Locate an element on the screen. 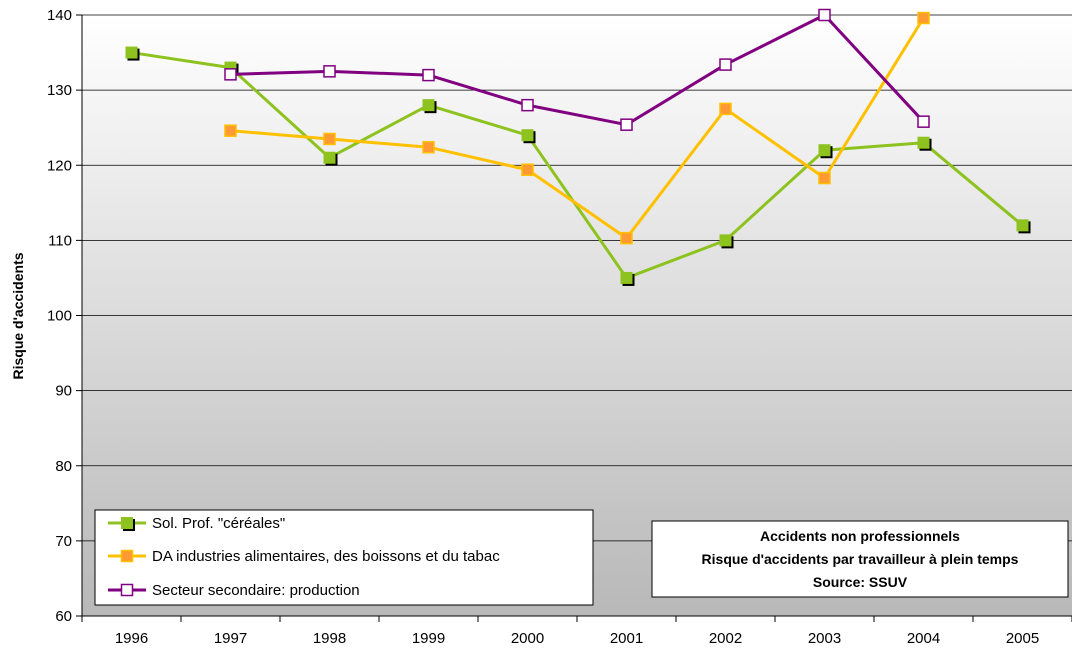 Image resolution: width=1072 pixels, height=654 pixels. y-tick-label: 110 is located at coordinates (60, 240).